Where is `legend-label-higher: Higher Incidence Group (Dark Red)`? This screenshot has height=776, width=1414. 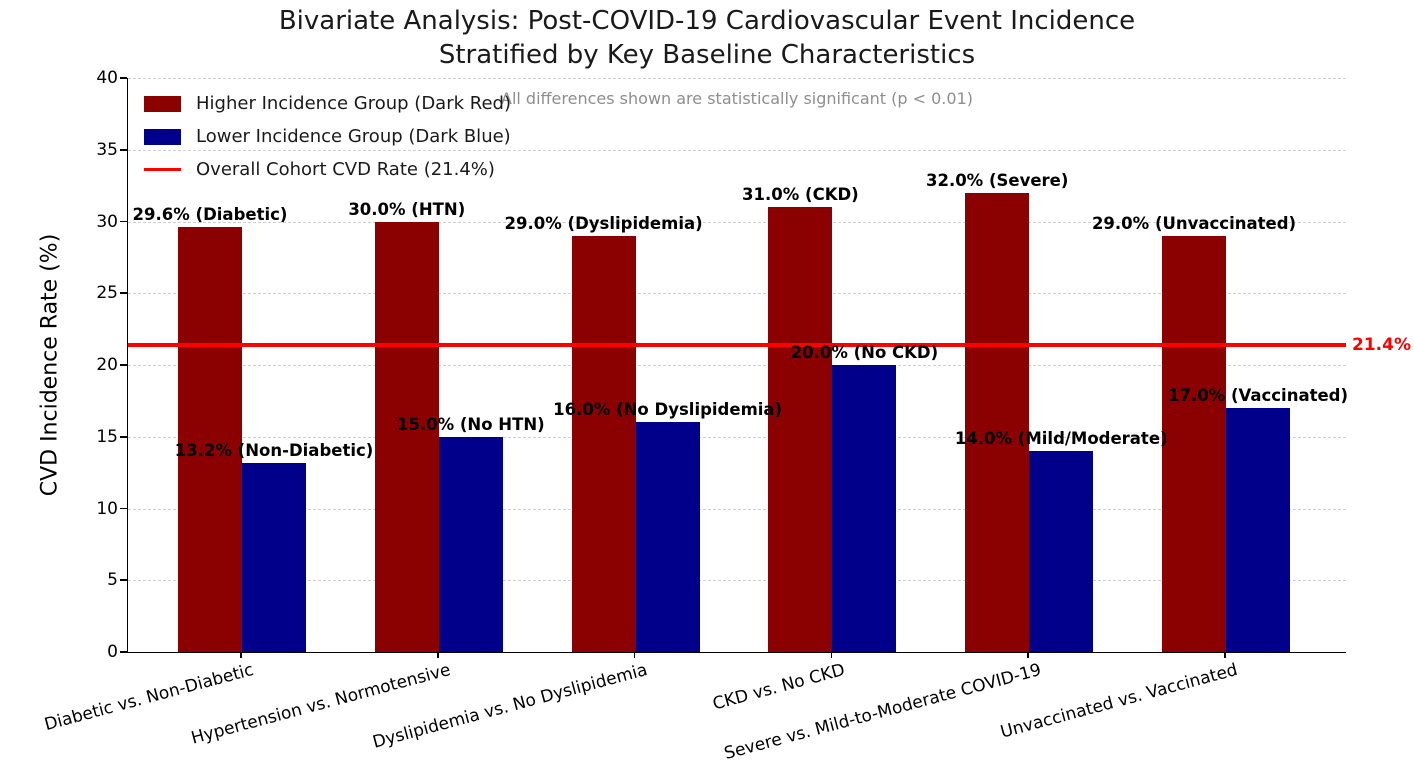 legend-label-higher: Higher Incidence Group (Dark Red) is located at coordinates (353, 103).